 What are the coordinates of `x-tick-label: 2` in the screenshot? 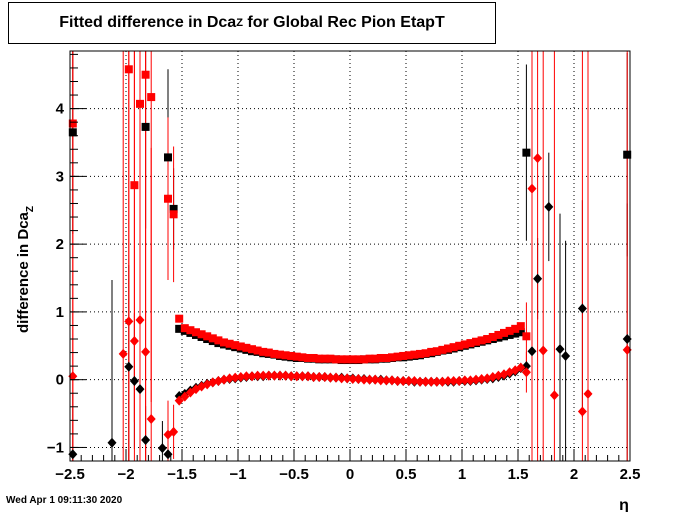 It's located at (574, 474).